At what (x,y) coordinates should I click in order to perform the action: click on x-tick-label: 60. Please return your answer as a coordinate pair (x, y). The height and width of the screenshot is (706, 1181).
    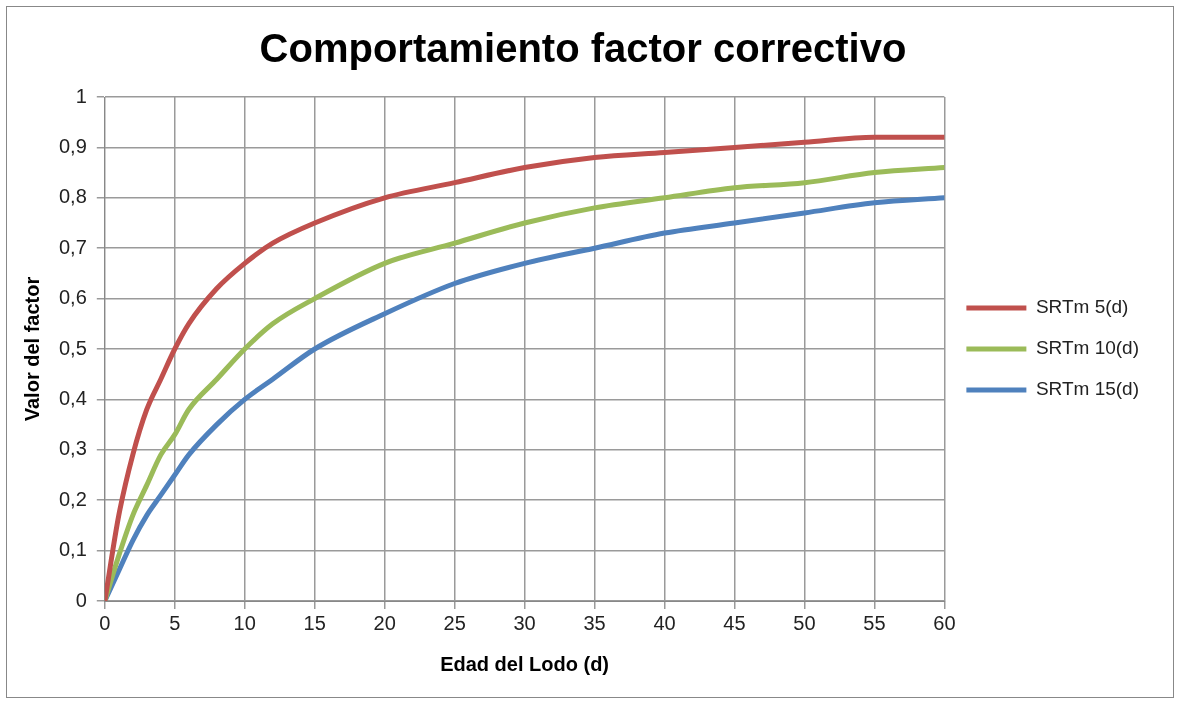
    Looking at the image, I should click on (944, 622).